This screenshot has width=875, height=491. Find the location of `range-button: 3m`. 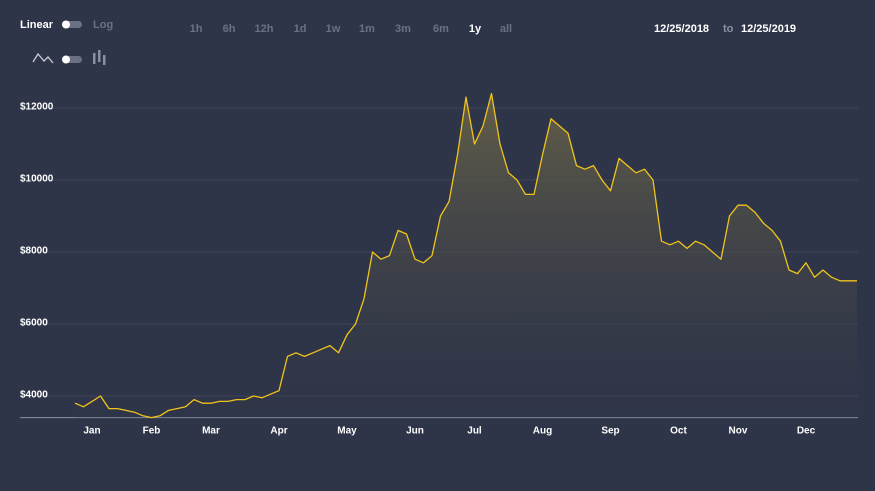

range-button: 3m is located at coordinates (403, 29).